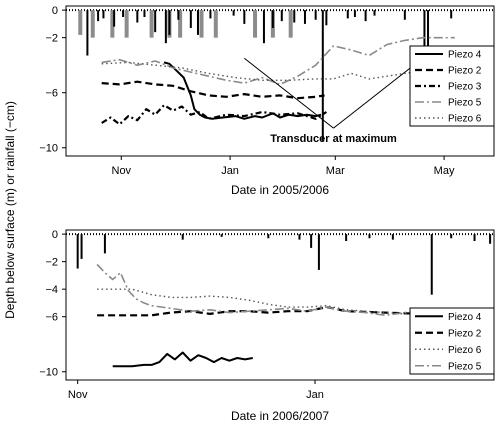  I want to click on bottom-x-ticks: Nov Jan, so click(196, 390).